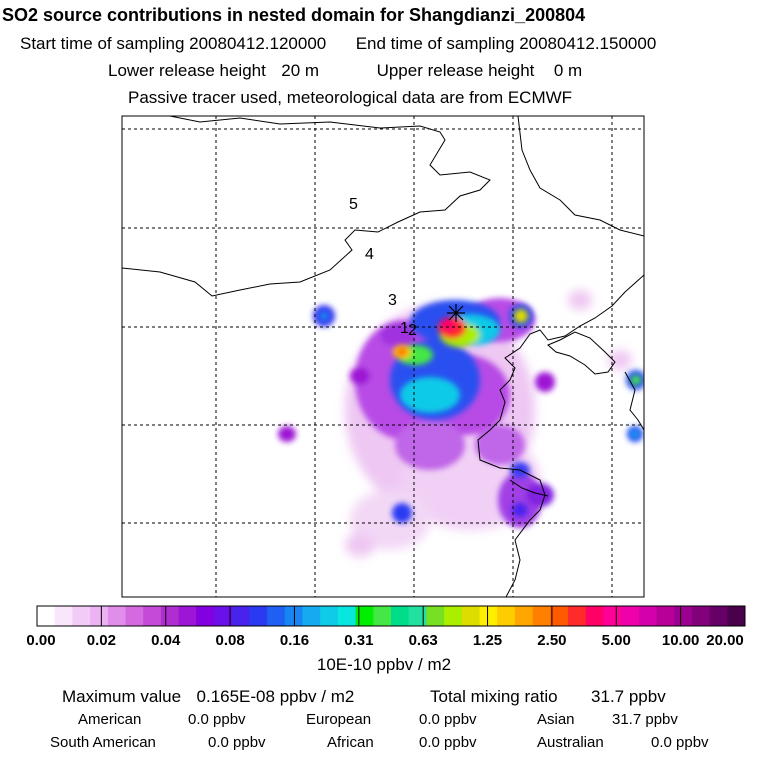  I want to click on colorbar-frame, so click(391, 616).